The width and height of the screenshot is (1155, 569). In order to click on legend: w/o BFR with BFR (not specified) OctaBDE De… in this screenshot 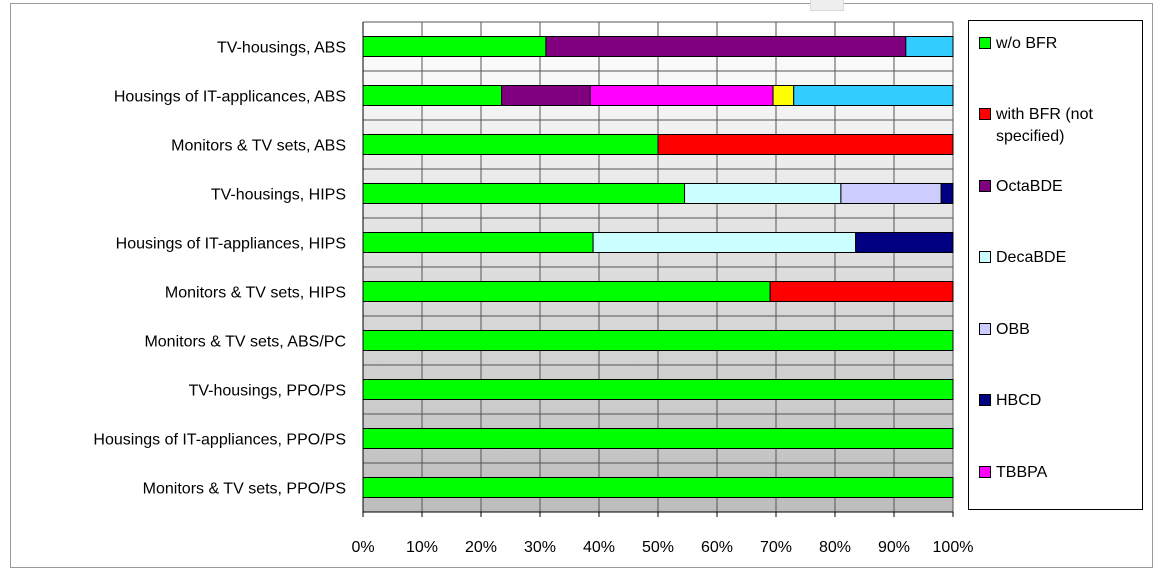, I will do `click(1055, 265)`.